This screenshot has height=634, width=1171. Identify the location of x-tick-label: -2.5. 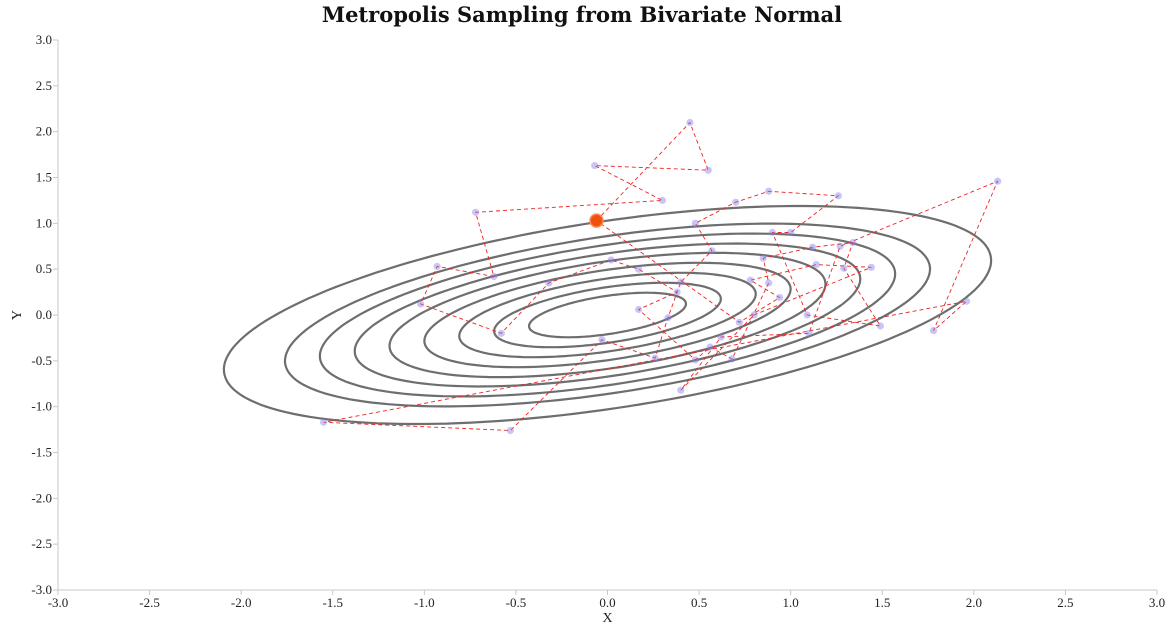
(149, 602).